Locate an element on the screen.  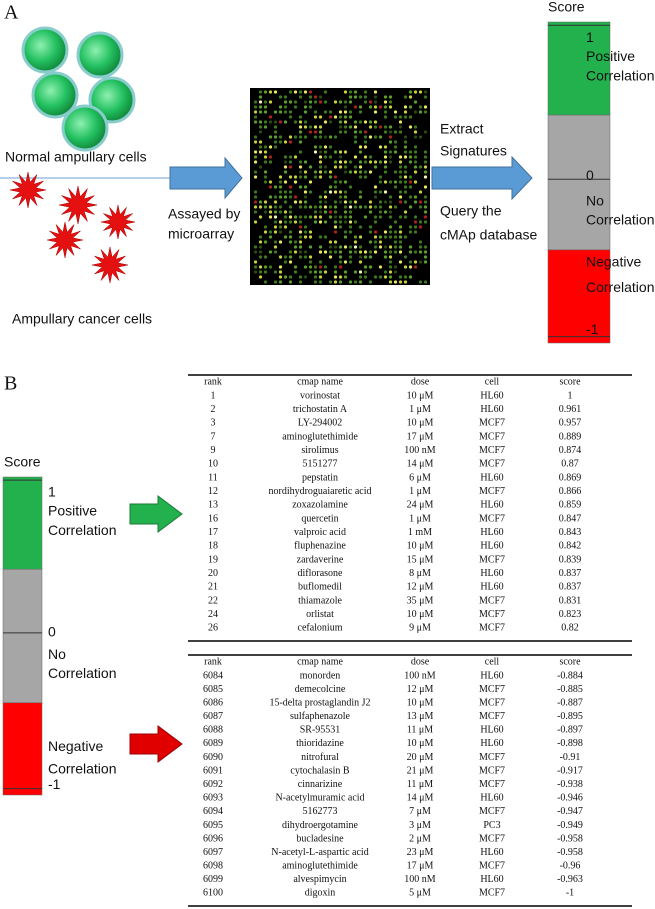
table-cell: N-acetylmuramic acid is located at coordinates (319, 798).